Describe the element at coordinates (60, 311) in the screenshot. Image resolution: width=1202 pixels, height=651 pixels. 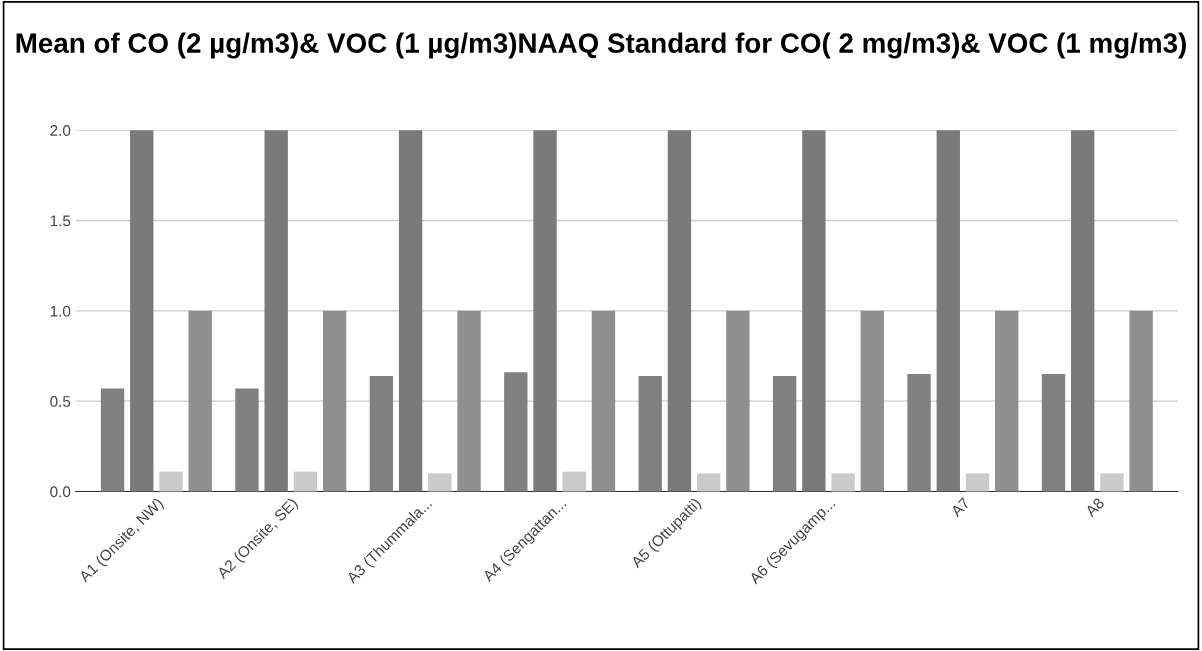
I see `y-tick-label: 1.0` at that location.